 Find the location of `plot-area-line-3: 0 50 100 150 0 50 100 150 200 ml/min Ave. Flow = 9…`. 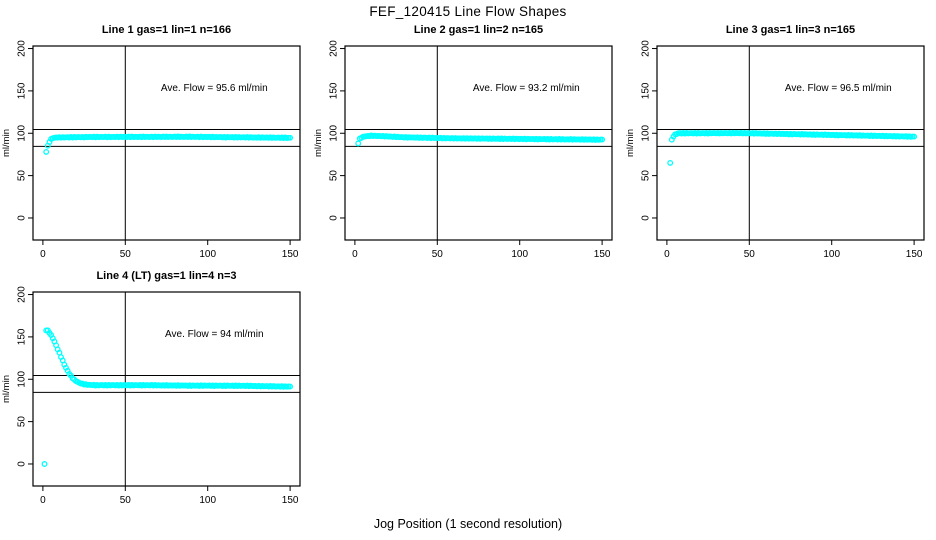

plot-area-line-3: 0 50 100 150 0 50 100 150 200 ml/min Ave. Flow = 9… is located at coordinates (775, 150).